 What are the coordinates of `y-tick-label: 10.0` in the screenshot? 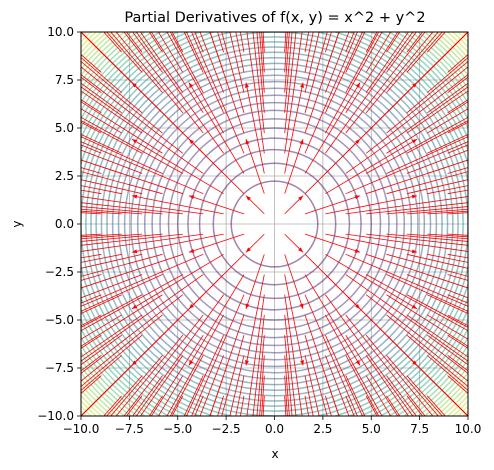 It's located at (60, 32).